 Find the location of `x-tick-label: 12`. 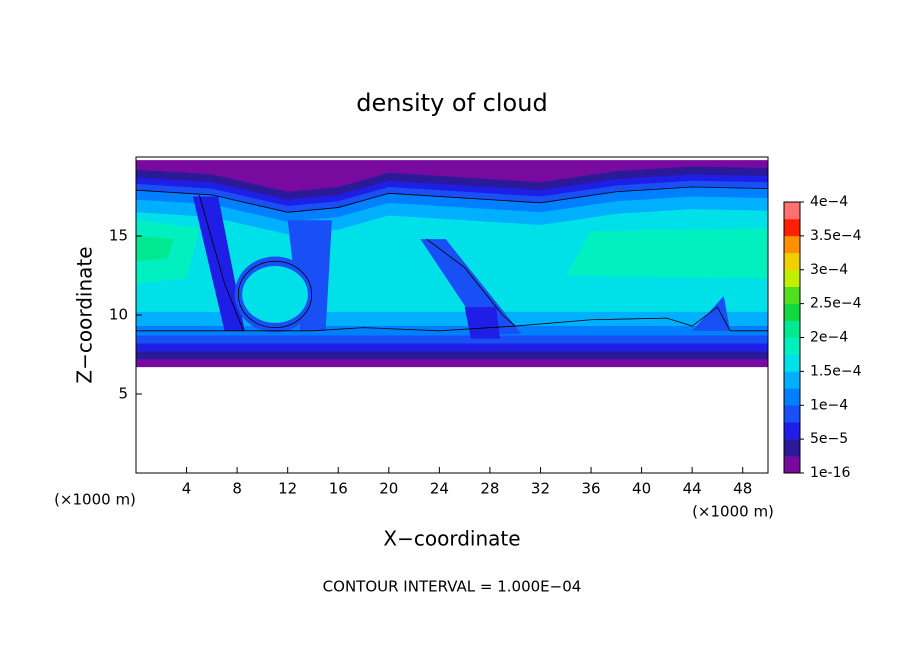

x-tick-label: 12 is located at coordinates (287, 489).